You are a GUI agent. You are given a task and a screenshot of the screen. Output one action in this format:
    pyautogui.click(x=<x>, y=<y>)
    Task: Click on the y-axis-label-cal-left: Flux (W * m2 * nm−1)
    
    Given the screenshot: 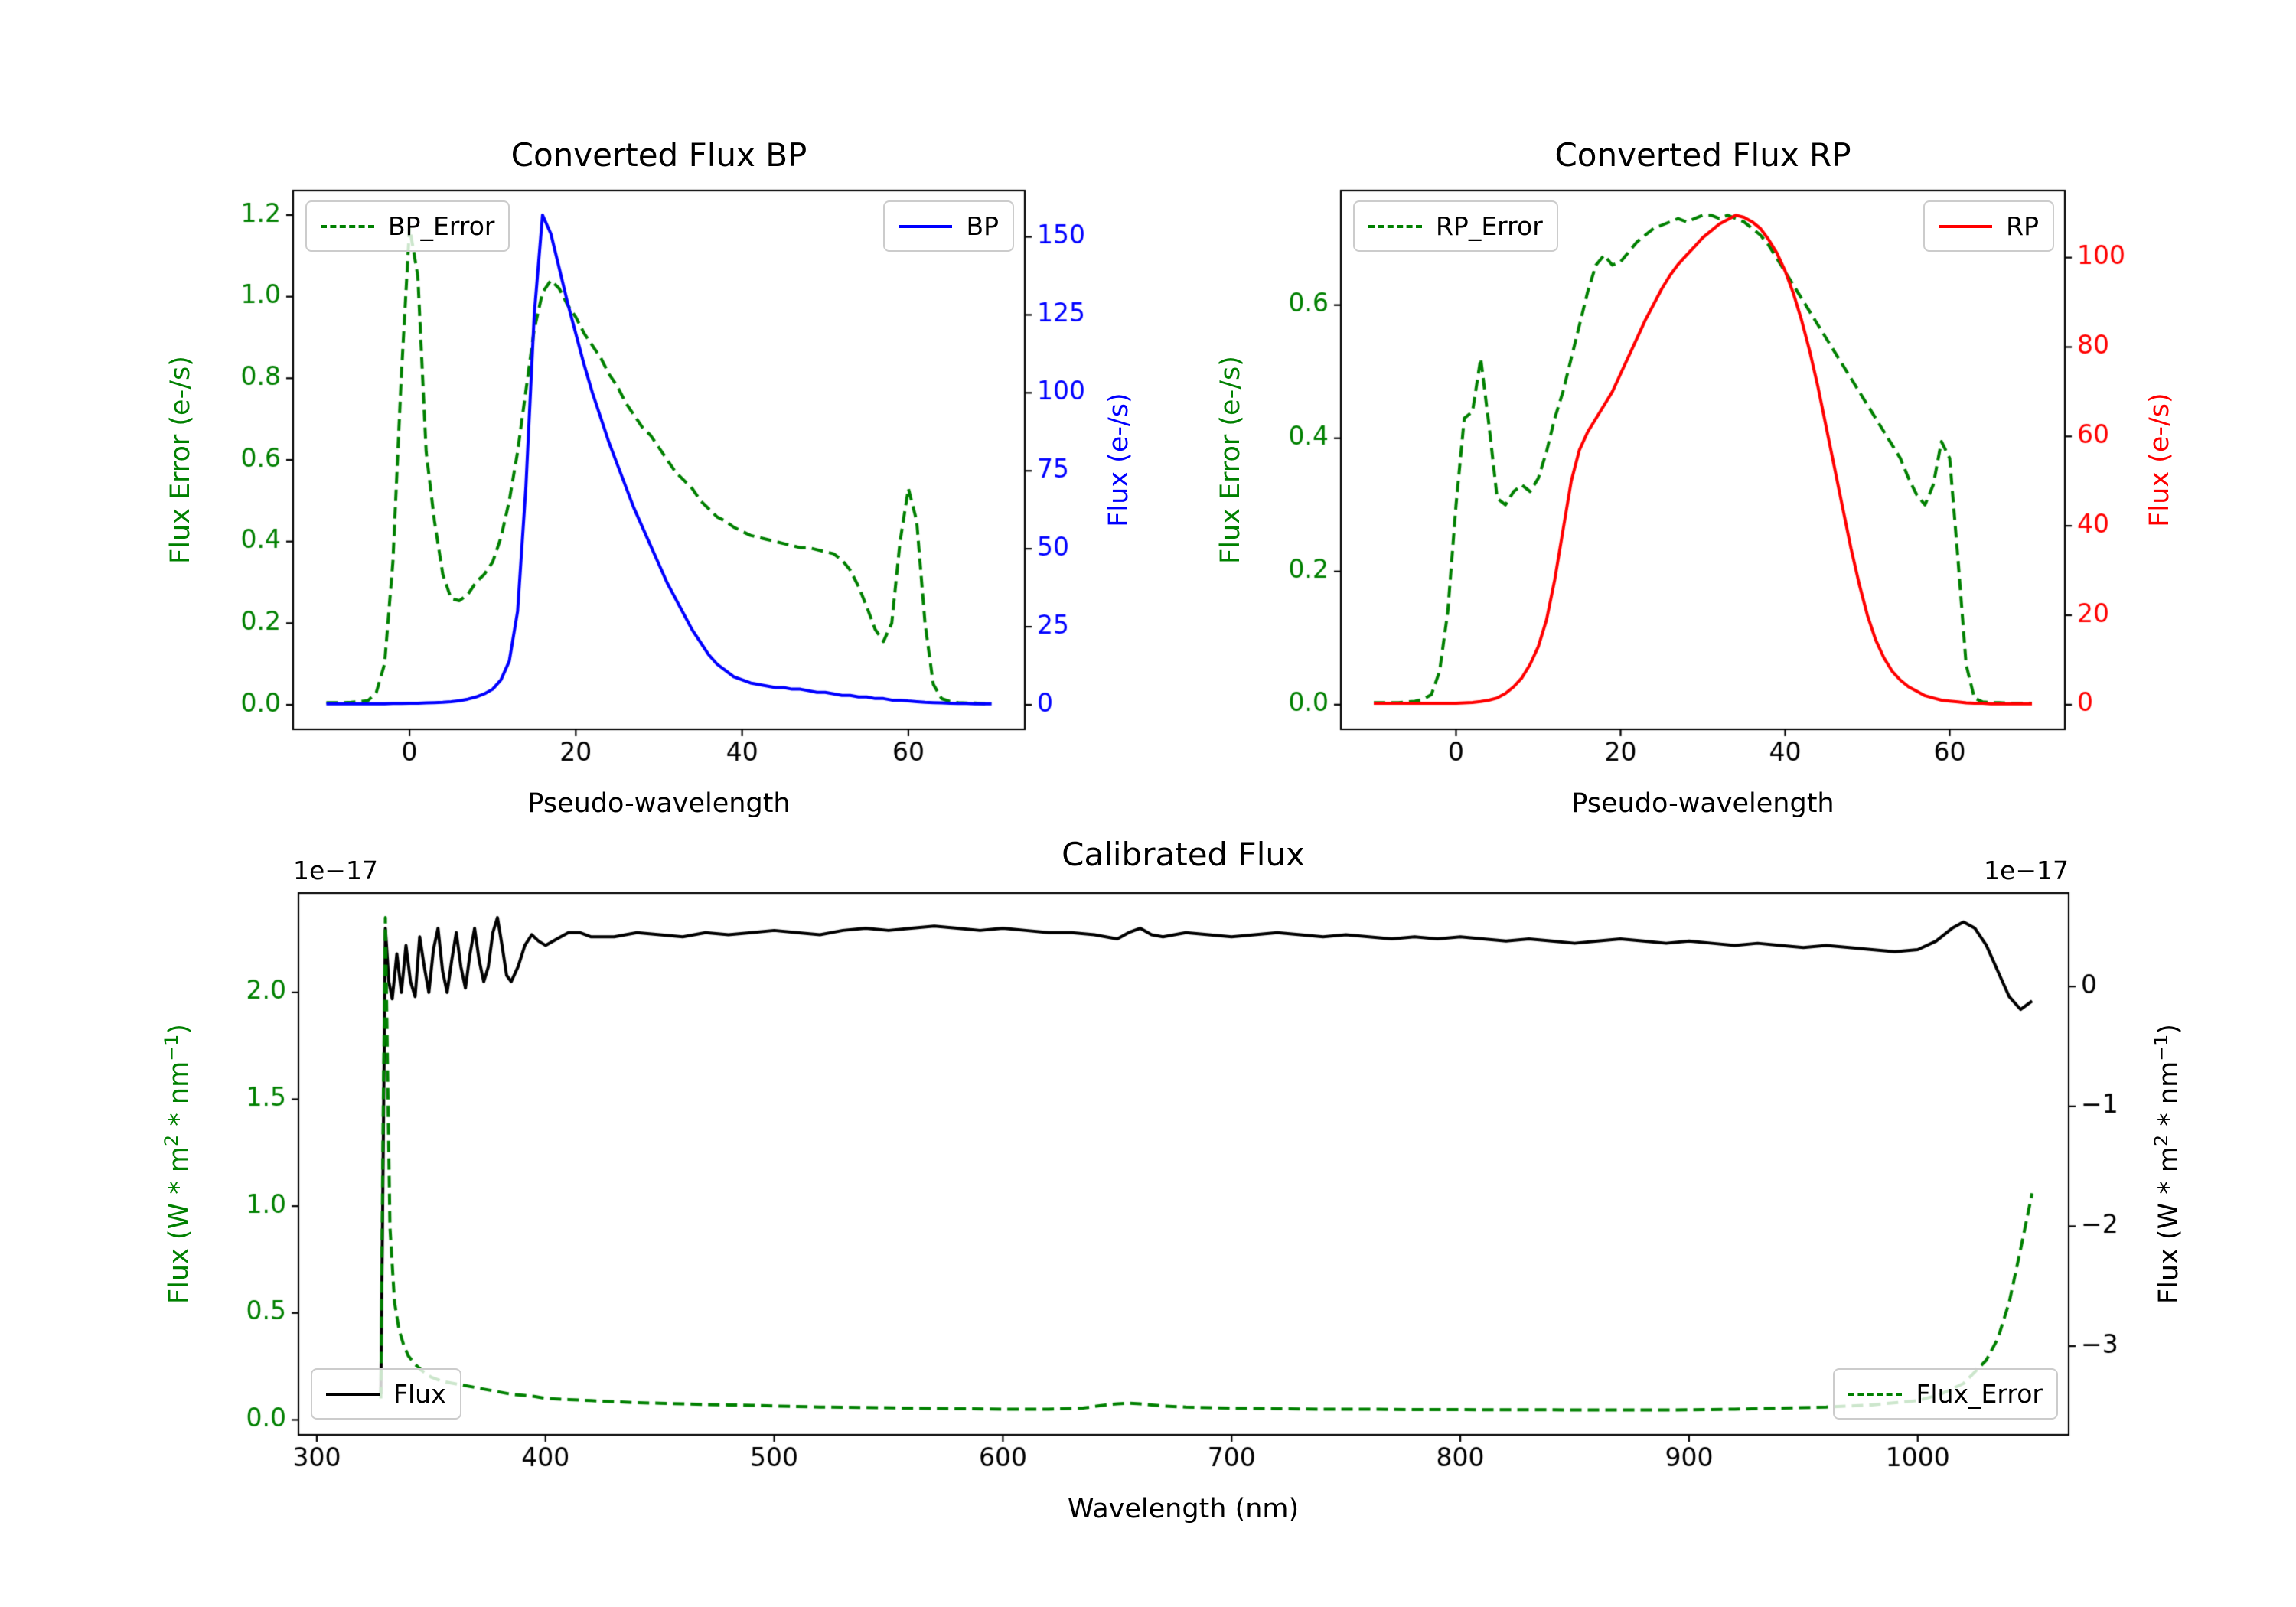 What is the action you would take?
    pyautogui.click(x=177, y=1164)
    